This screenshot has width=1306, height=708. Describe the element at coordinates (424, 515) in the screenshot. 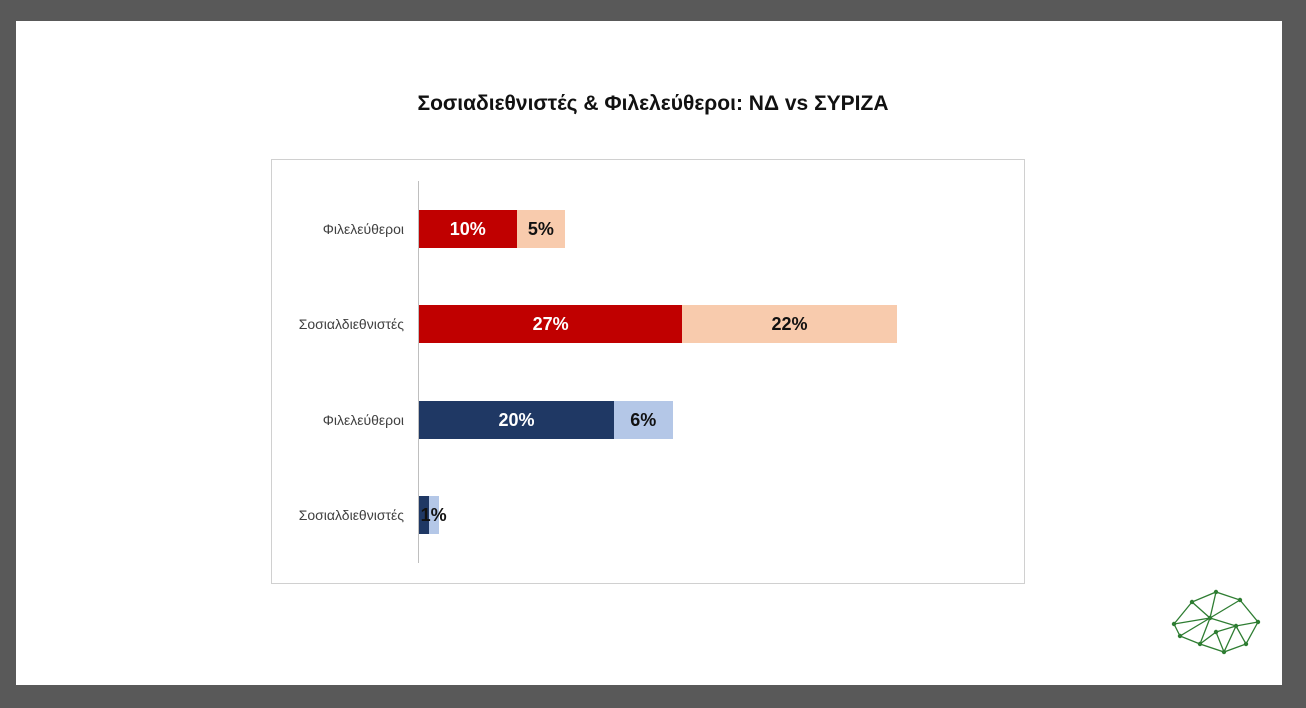

I see `bar-segment` at that location.